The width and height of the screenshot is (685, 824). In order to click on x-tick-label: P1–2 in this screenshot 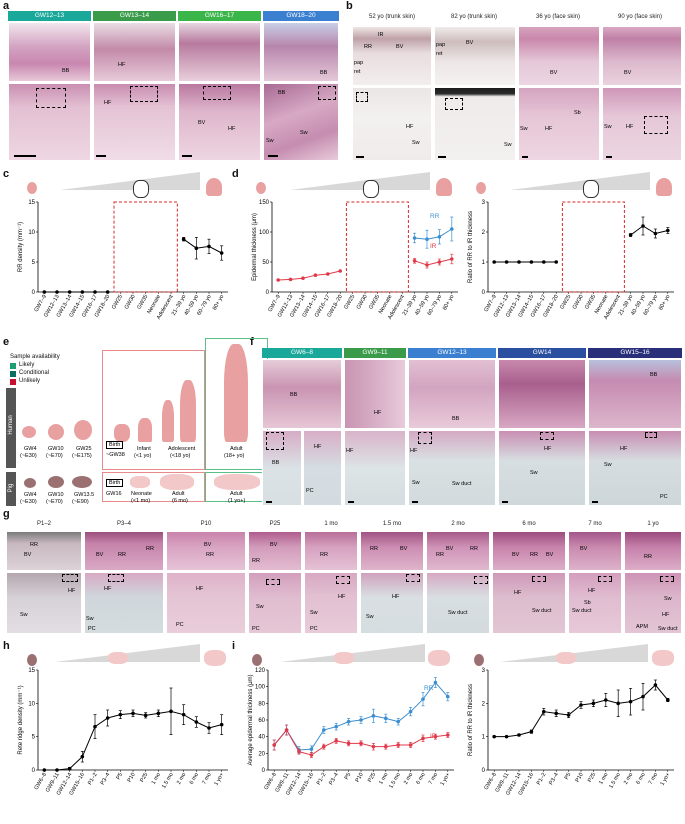, I will do `click(93, 779)`.